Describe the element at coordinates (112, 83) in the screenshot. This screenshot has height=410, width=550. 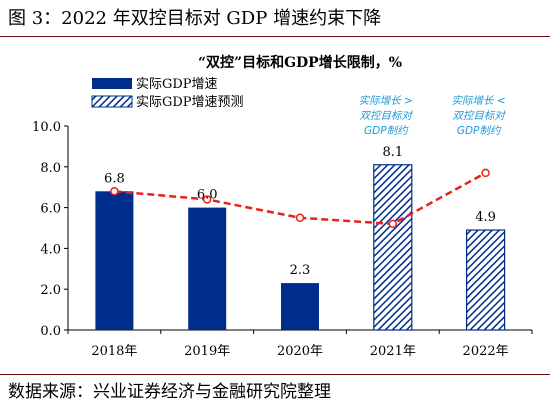
I see `legend-swatch-actual` at that location.